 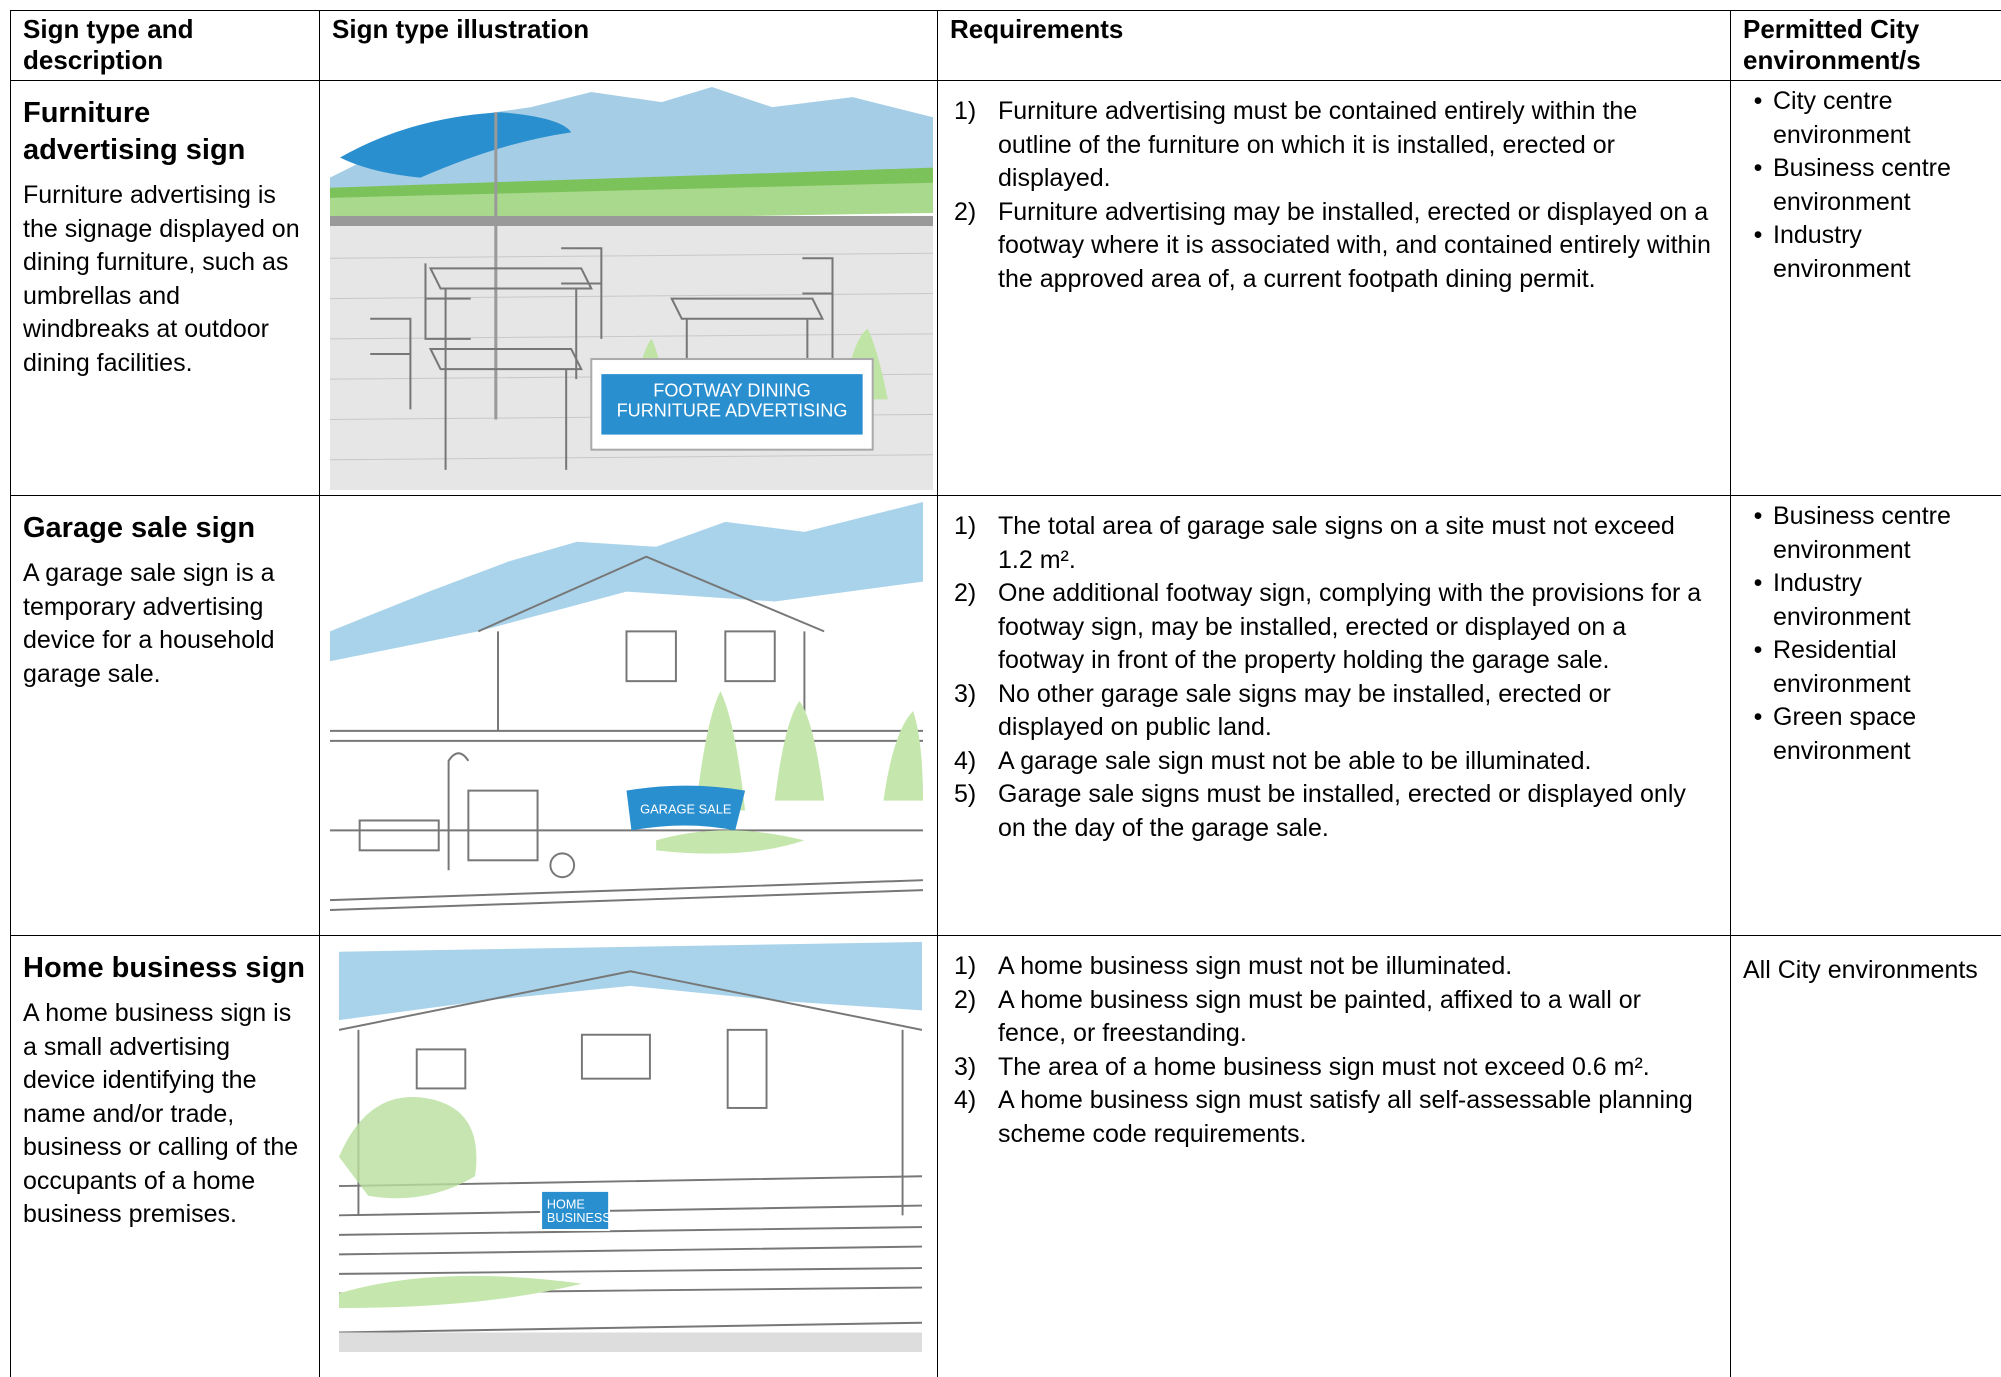 What do you see at coordinates (731, 390) in the screenshot?
I see `sign-text: FOOTWAY DINING` at bounding box center [731, 390].